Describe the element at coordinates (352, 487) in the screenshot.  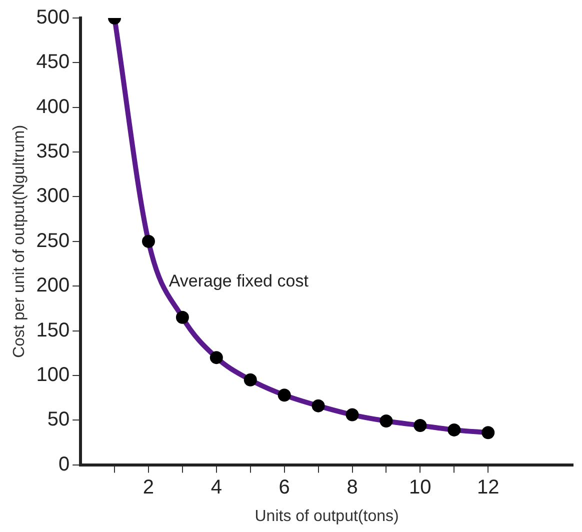
I see `x-tick-label: 8` at that location.